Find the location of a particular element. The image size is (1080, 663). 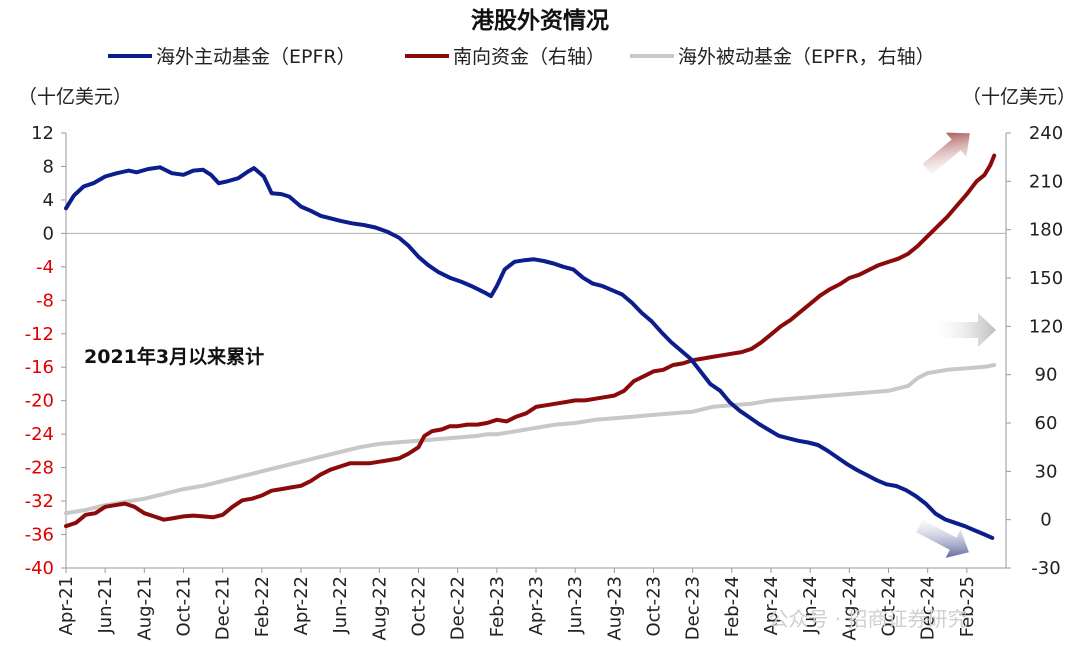

x-tick-label: Oct-22 is located at coordinates (419, 606).